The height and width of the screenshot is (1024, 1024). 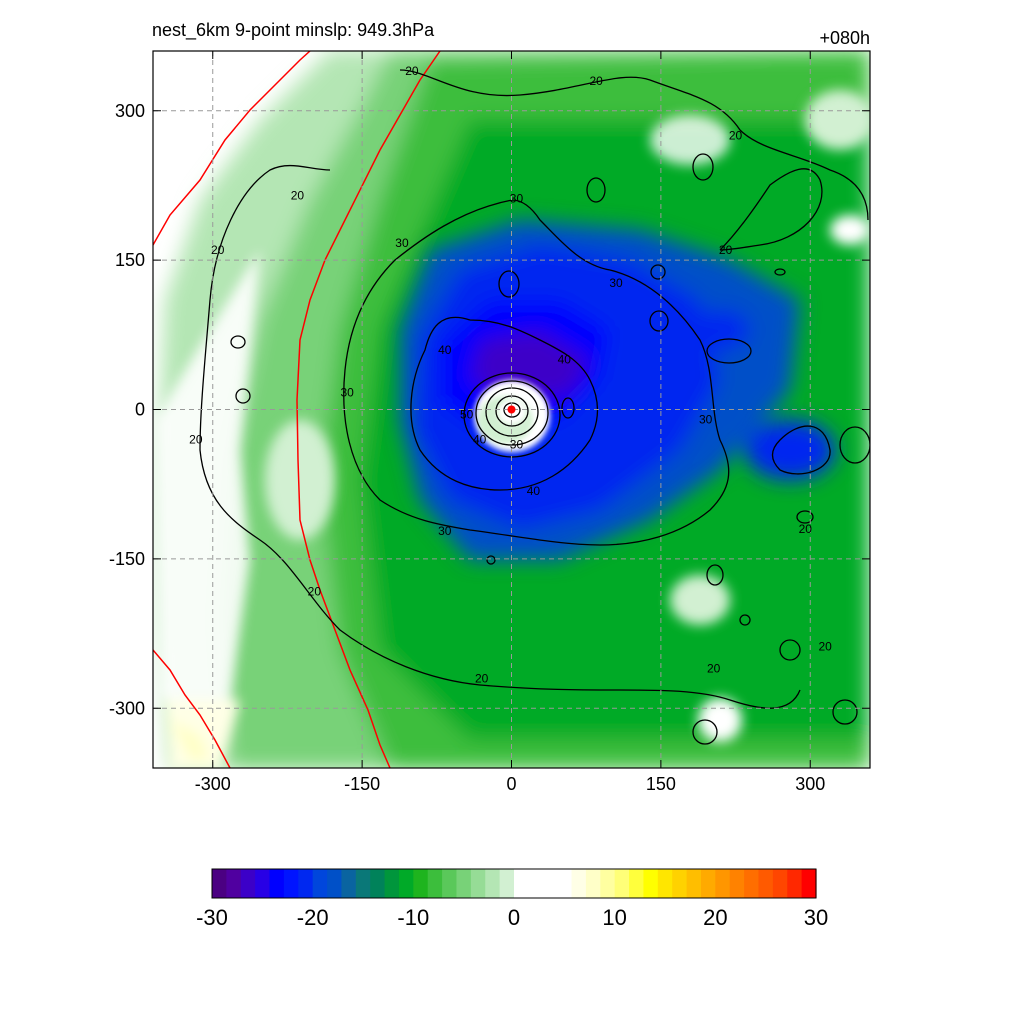 I want to click on contour-label: 50, so click(x=467, y=414).